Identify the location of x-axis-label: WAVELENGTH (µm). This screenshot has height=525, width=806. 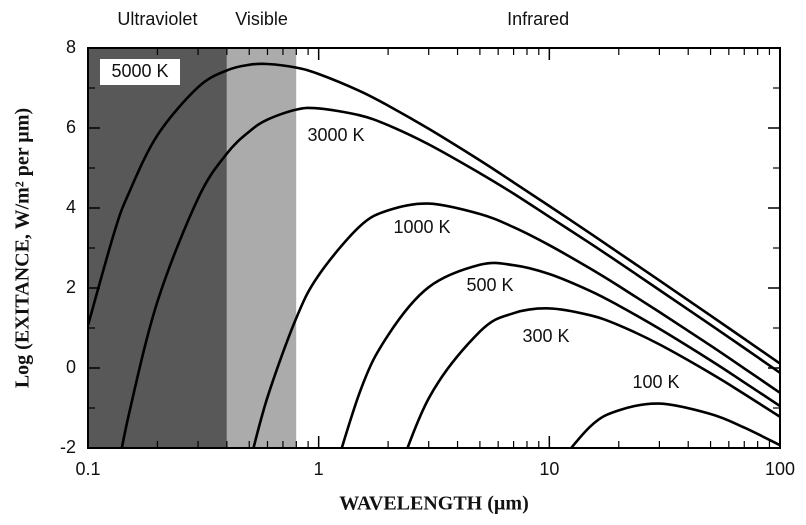
(434, 504).